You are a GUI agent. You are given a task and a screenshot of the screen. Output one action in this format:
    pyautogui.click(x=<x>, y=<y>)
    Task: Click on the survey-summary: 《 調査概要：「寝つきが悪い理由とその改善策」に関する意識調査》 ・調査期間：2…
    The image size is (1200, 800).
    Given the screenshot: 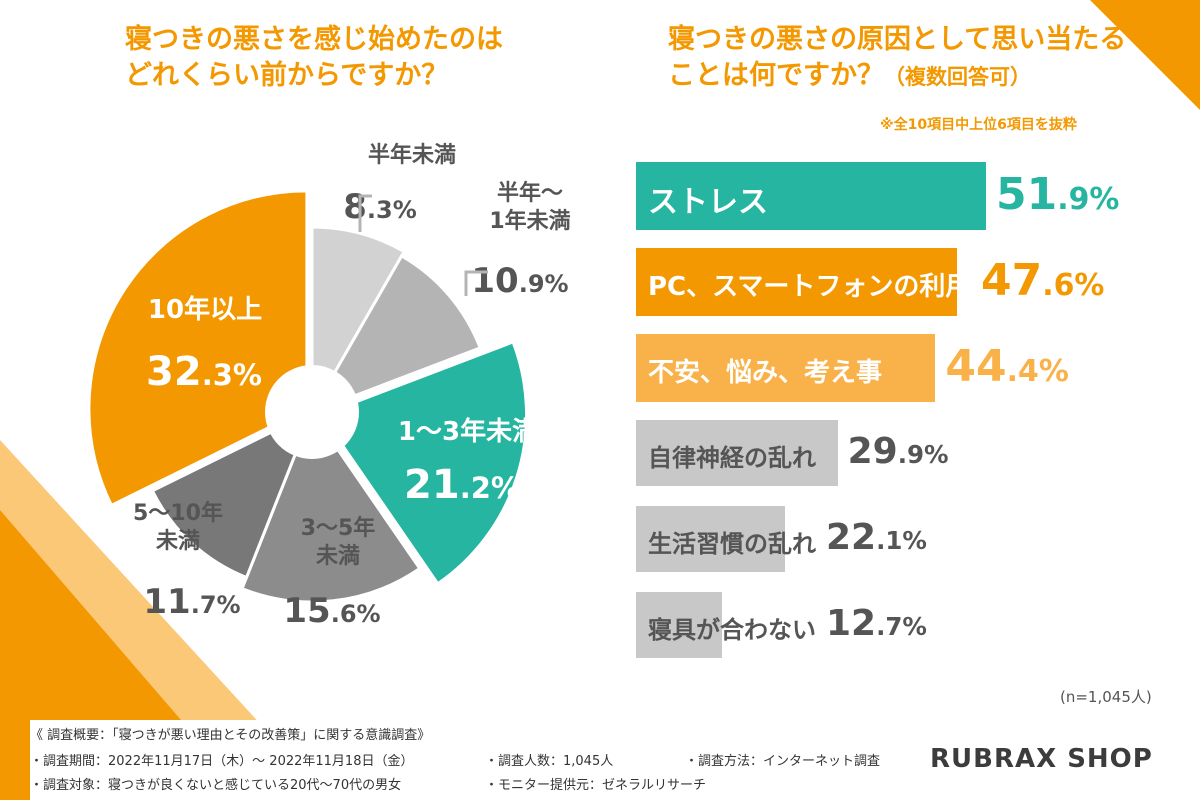 What is the action you would take?
    pyautogui.click(x=602, y=760)
    